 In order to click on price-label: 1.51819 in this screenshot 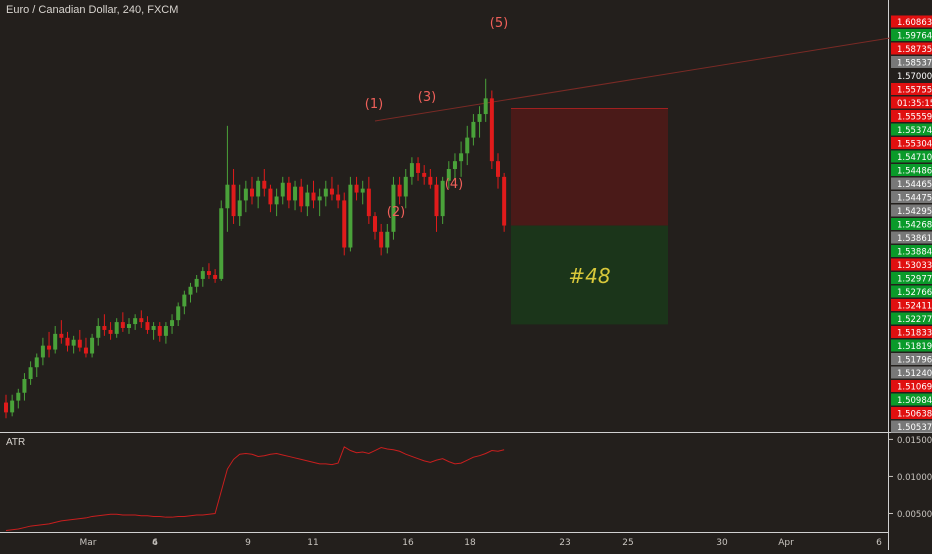, I will do `click(914, 347)`.